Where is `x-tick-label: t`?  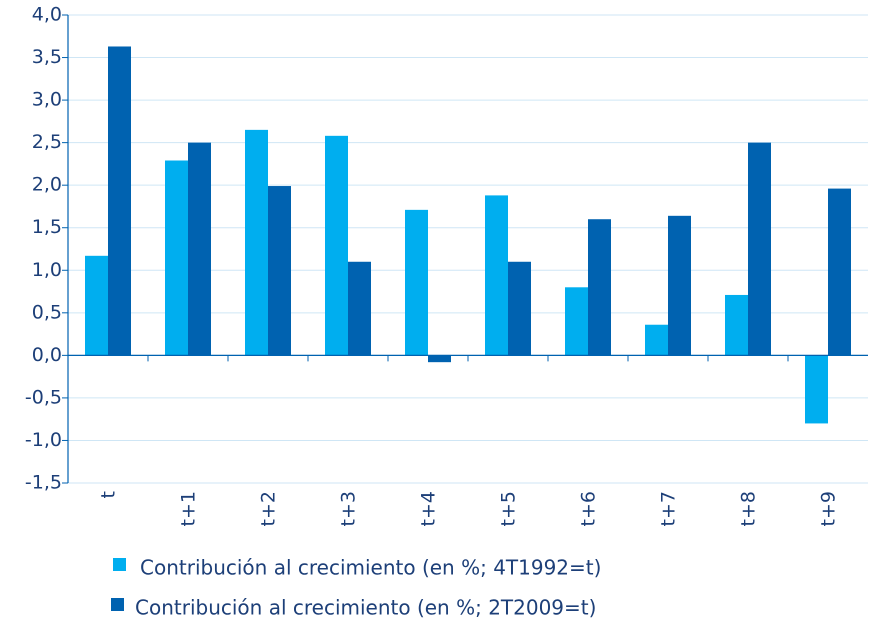 x-tick-label: t is located at coordinates (109, 494).